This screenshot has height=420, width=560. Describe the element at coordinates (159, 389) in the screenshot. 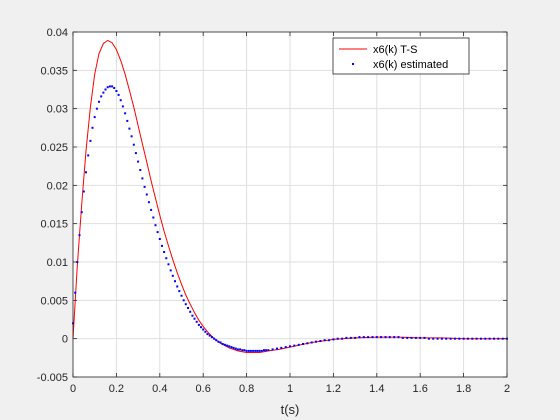

I see `x-tick-label: 0.4` at that location.